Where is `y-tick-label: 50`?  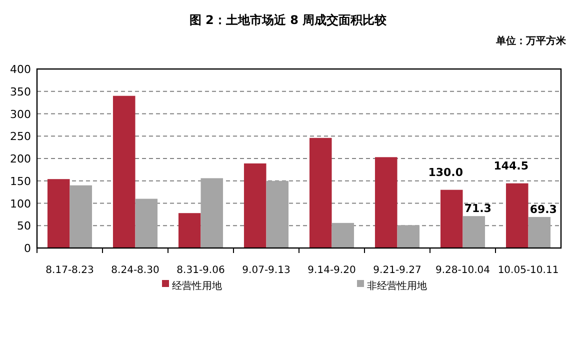
y-tick-label: 50 is located at coordinates (24, 226).